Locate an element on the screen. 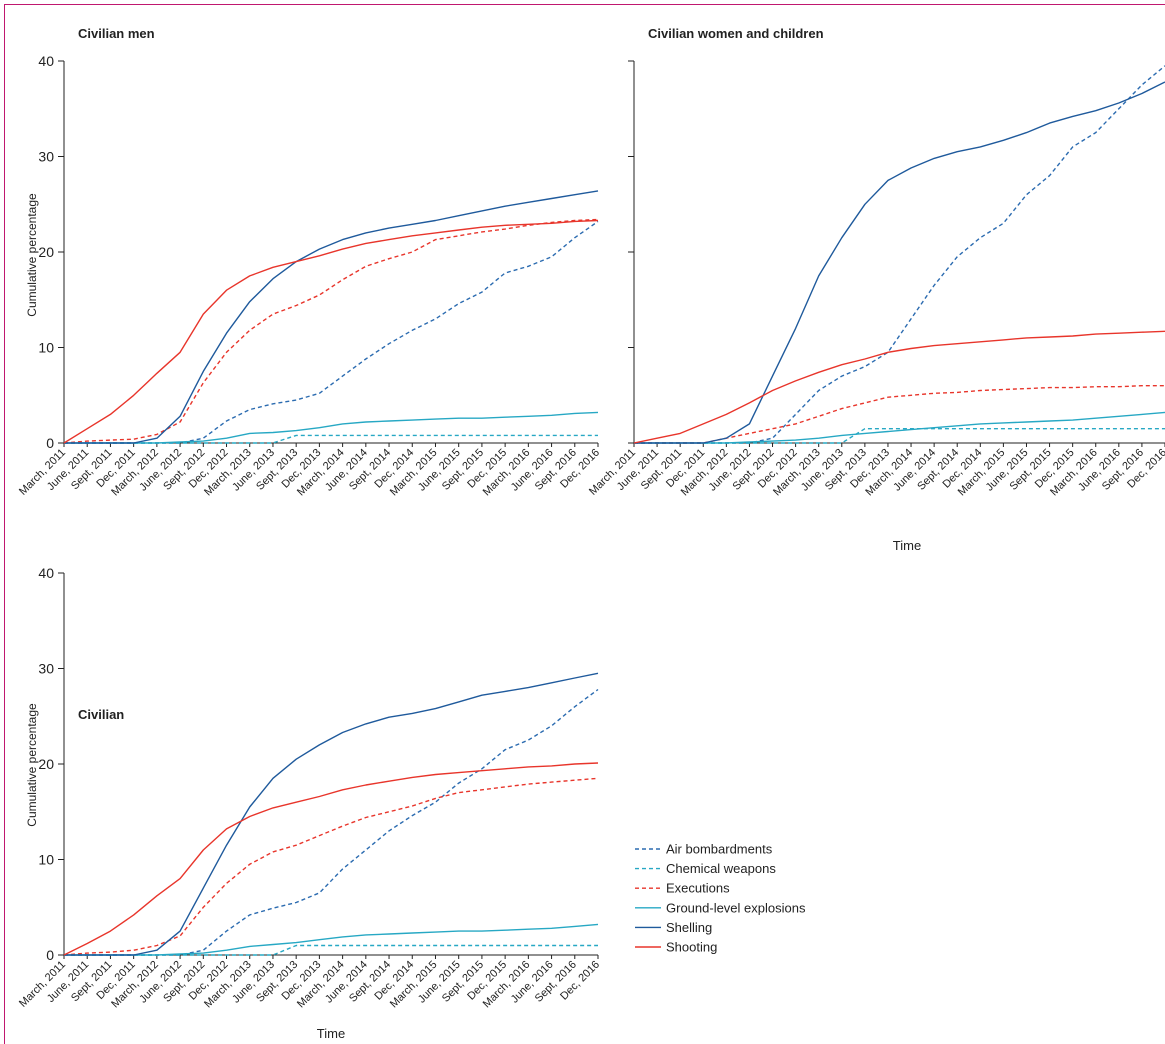  legend-label-air: Air bombardments is located at coordinates (719, 849).